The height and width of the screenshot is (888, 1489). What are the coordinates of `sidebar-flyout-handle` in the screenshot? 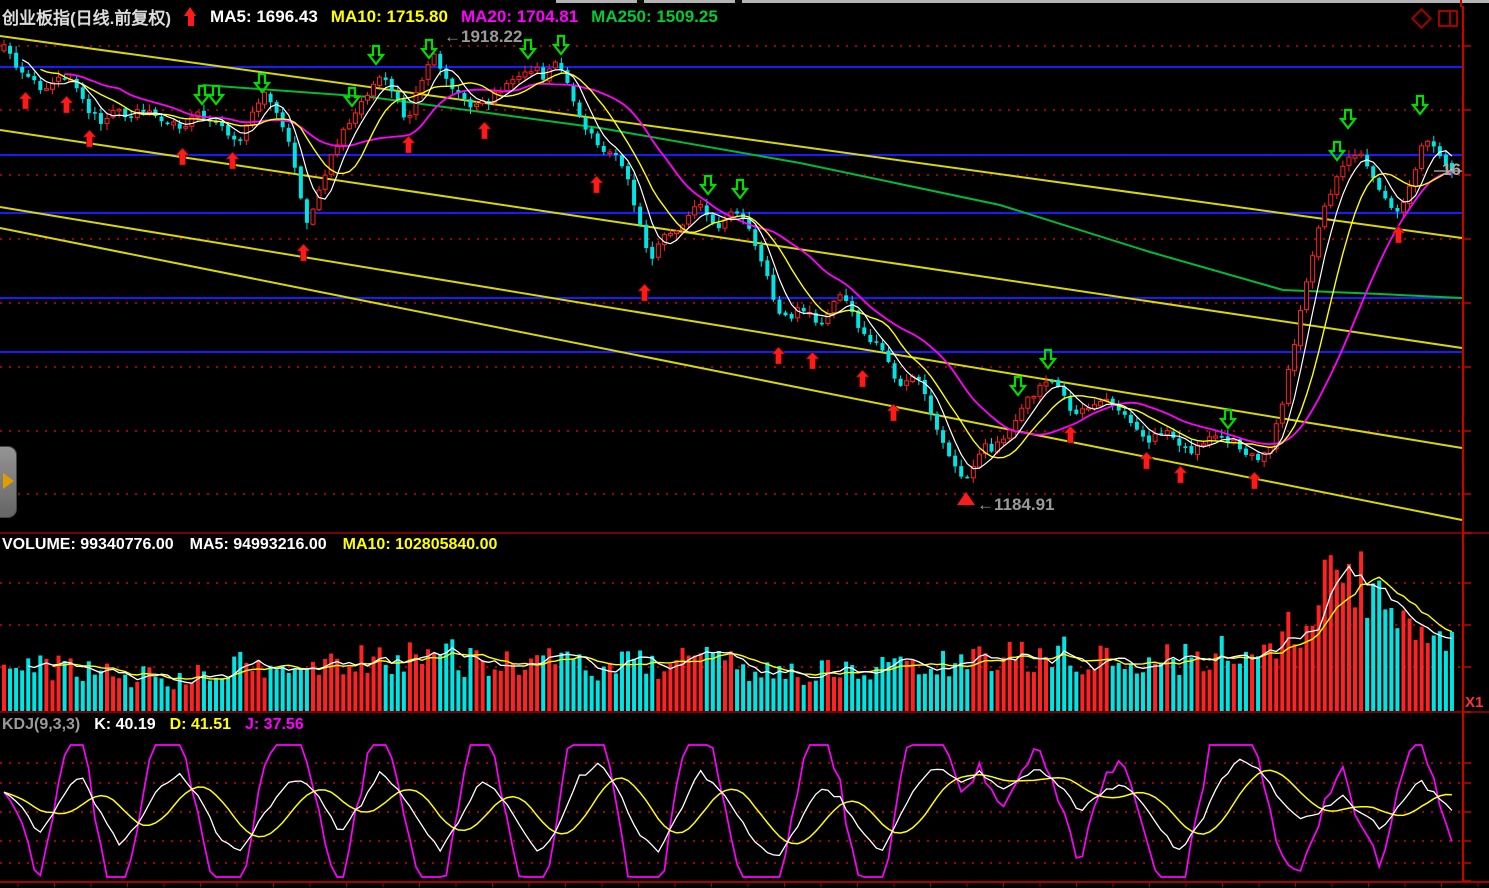 It's located at (8, 482).